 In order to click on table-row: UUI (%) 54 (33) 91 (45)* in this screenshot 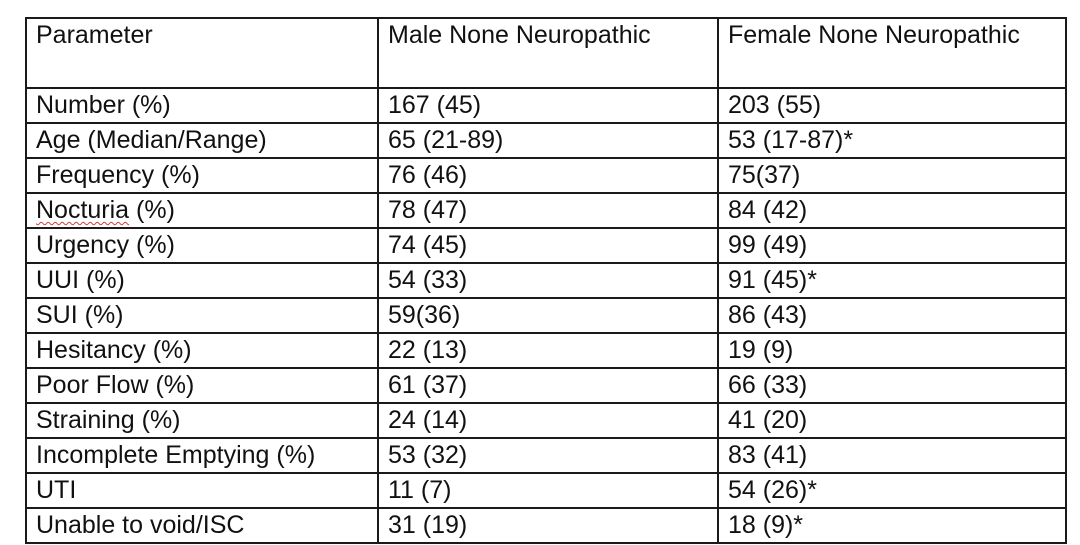, I will do `click(546, 280)`.